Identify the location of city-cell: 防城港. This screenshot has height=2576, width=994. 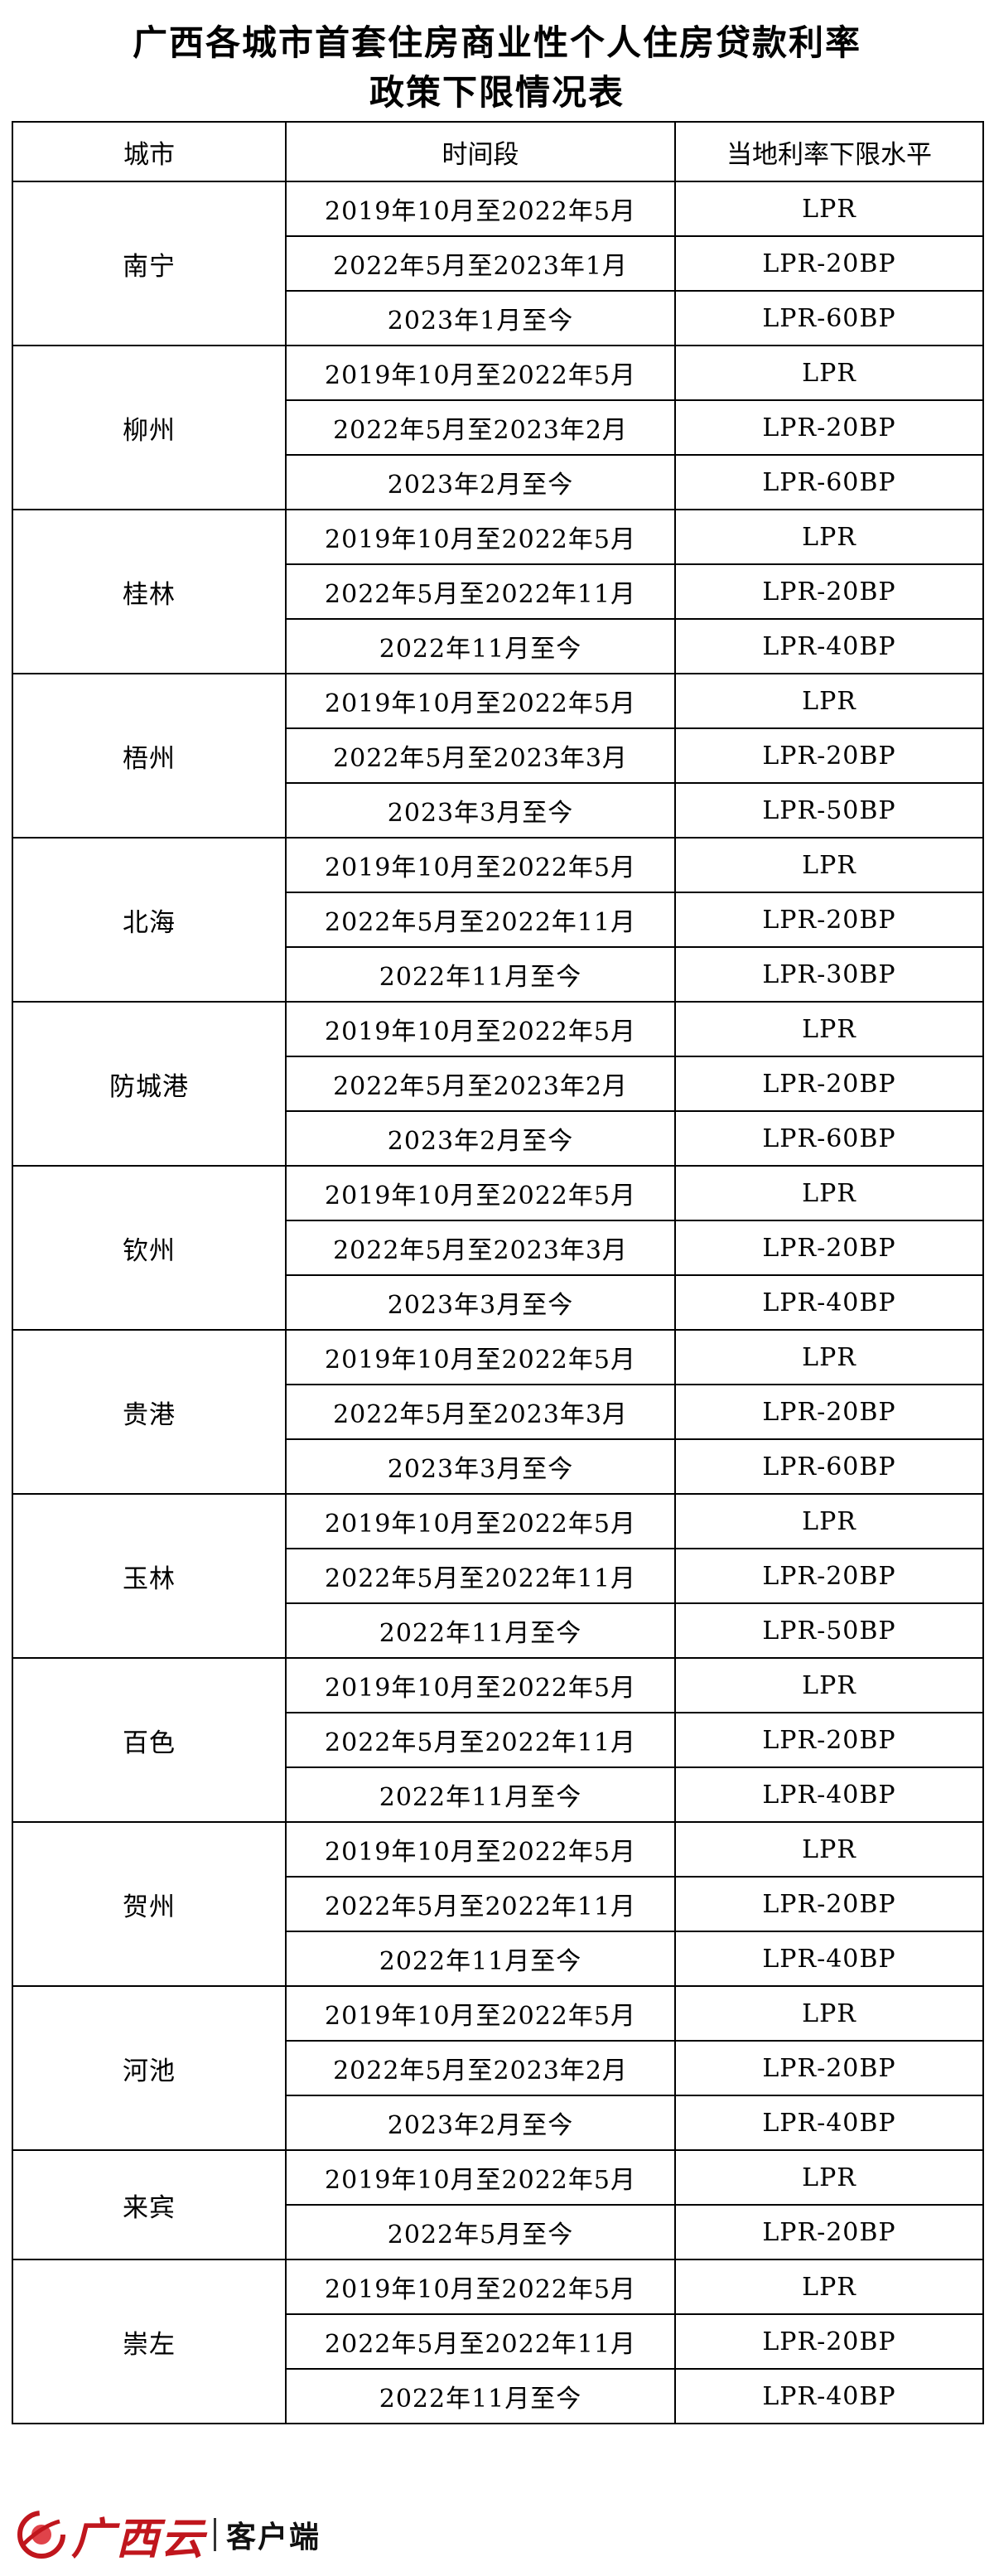
(149, 1084).